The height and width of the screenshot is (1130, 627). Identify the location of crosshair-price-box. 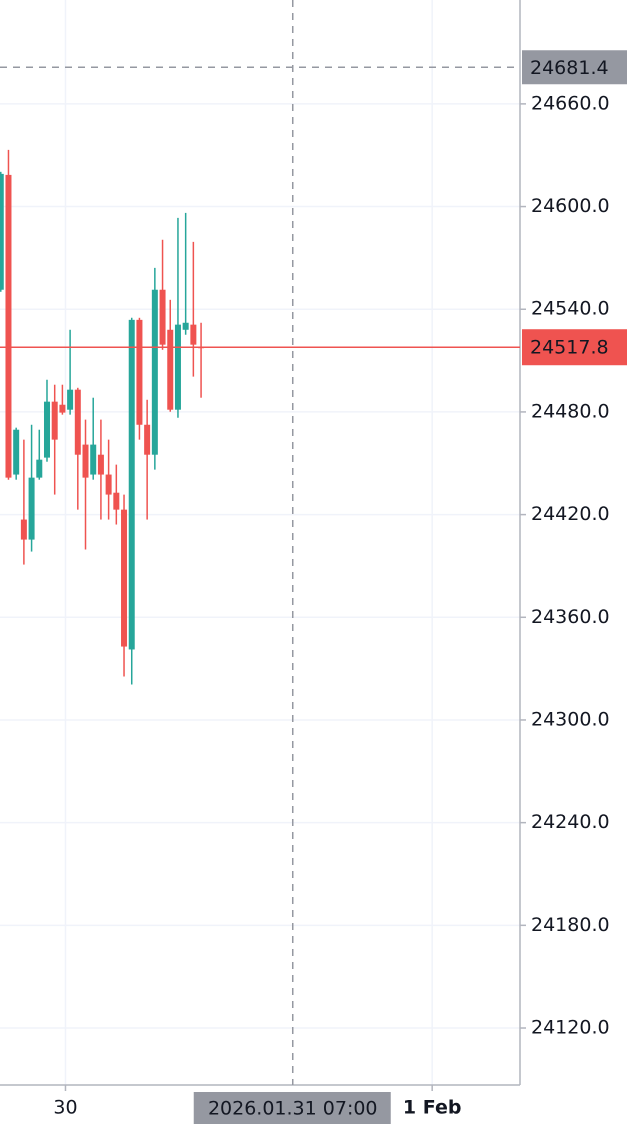
(574, 67).